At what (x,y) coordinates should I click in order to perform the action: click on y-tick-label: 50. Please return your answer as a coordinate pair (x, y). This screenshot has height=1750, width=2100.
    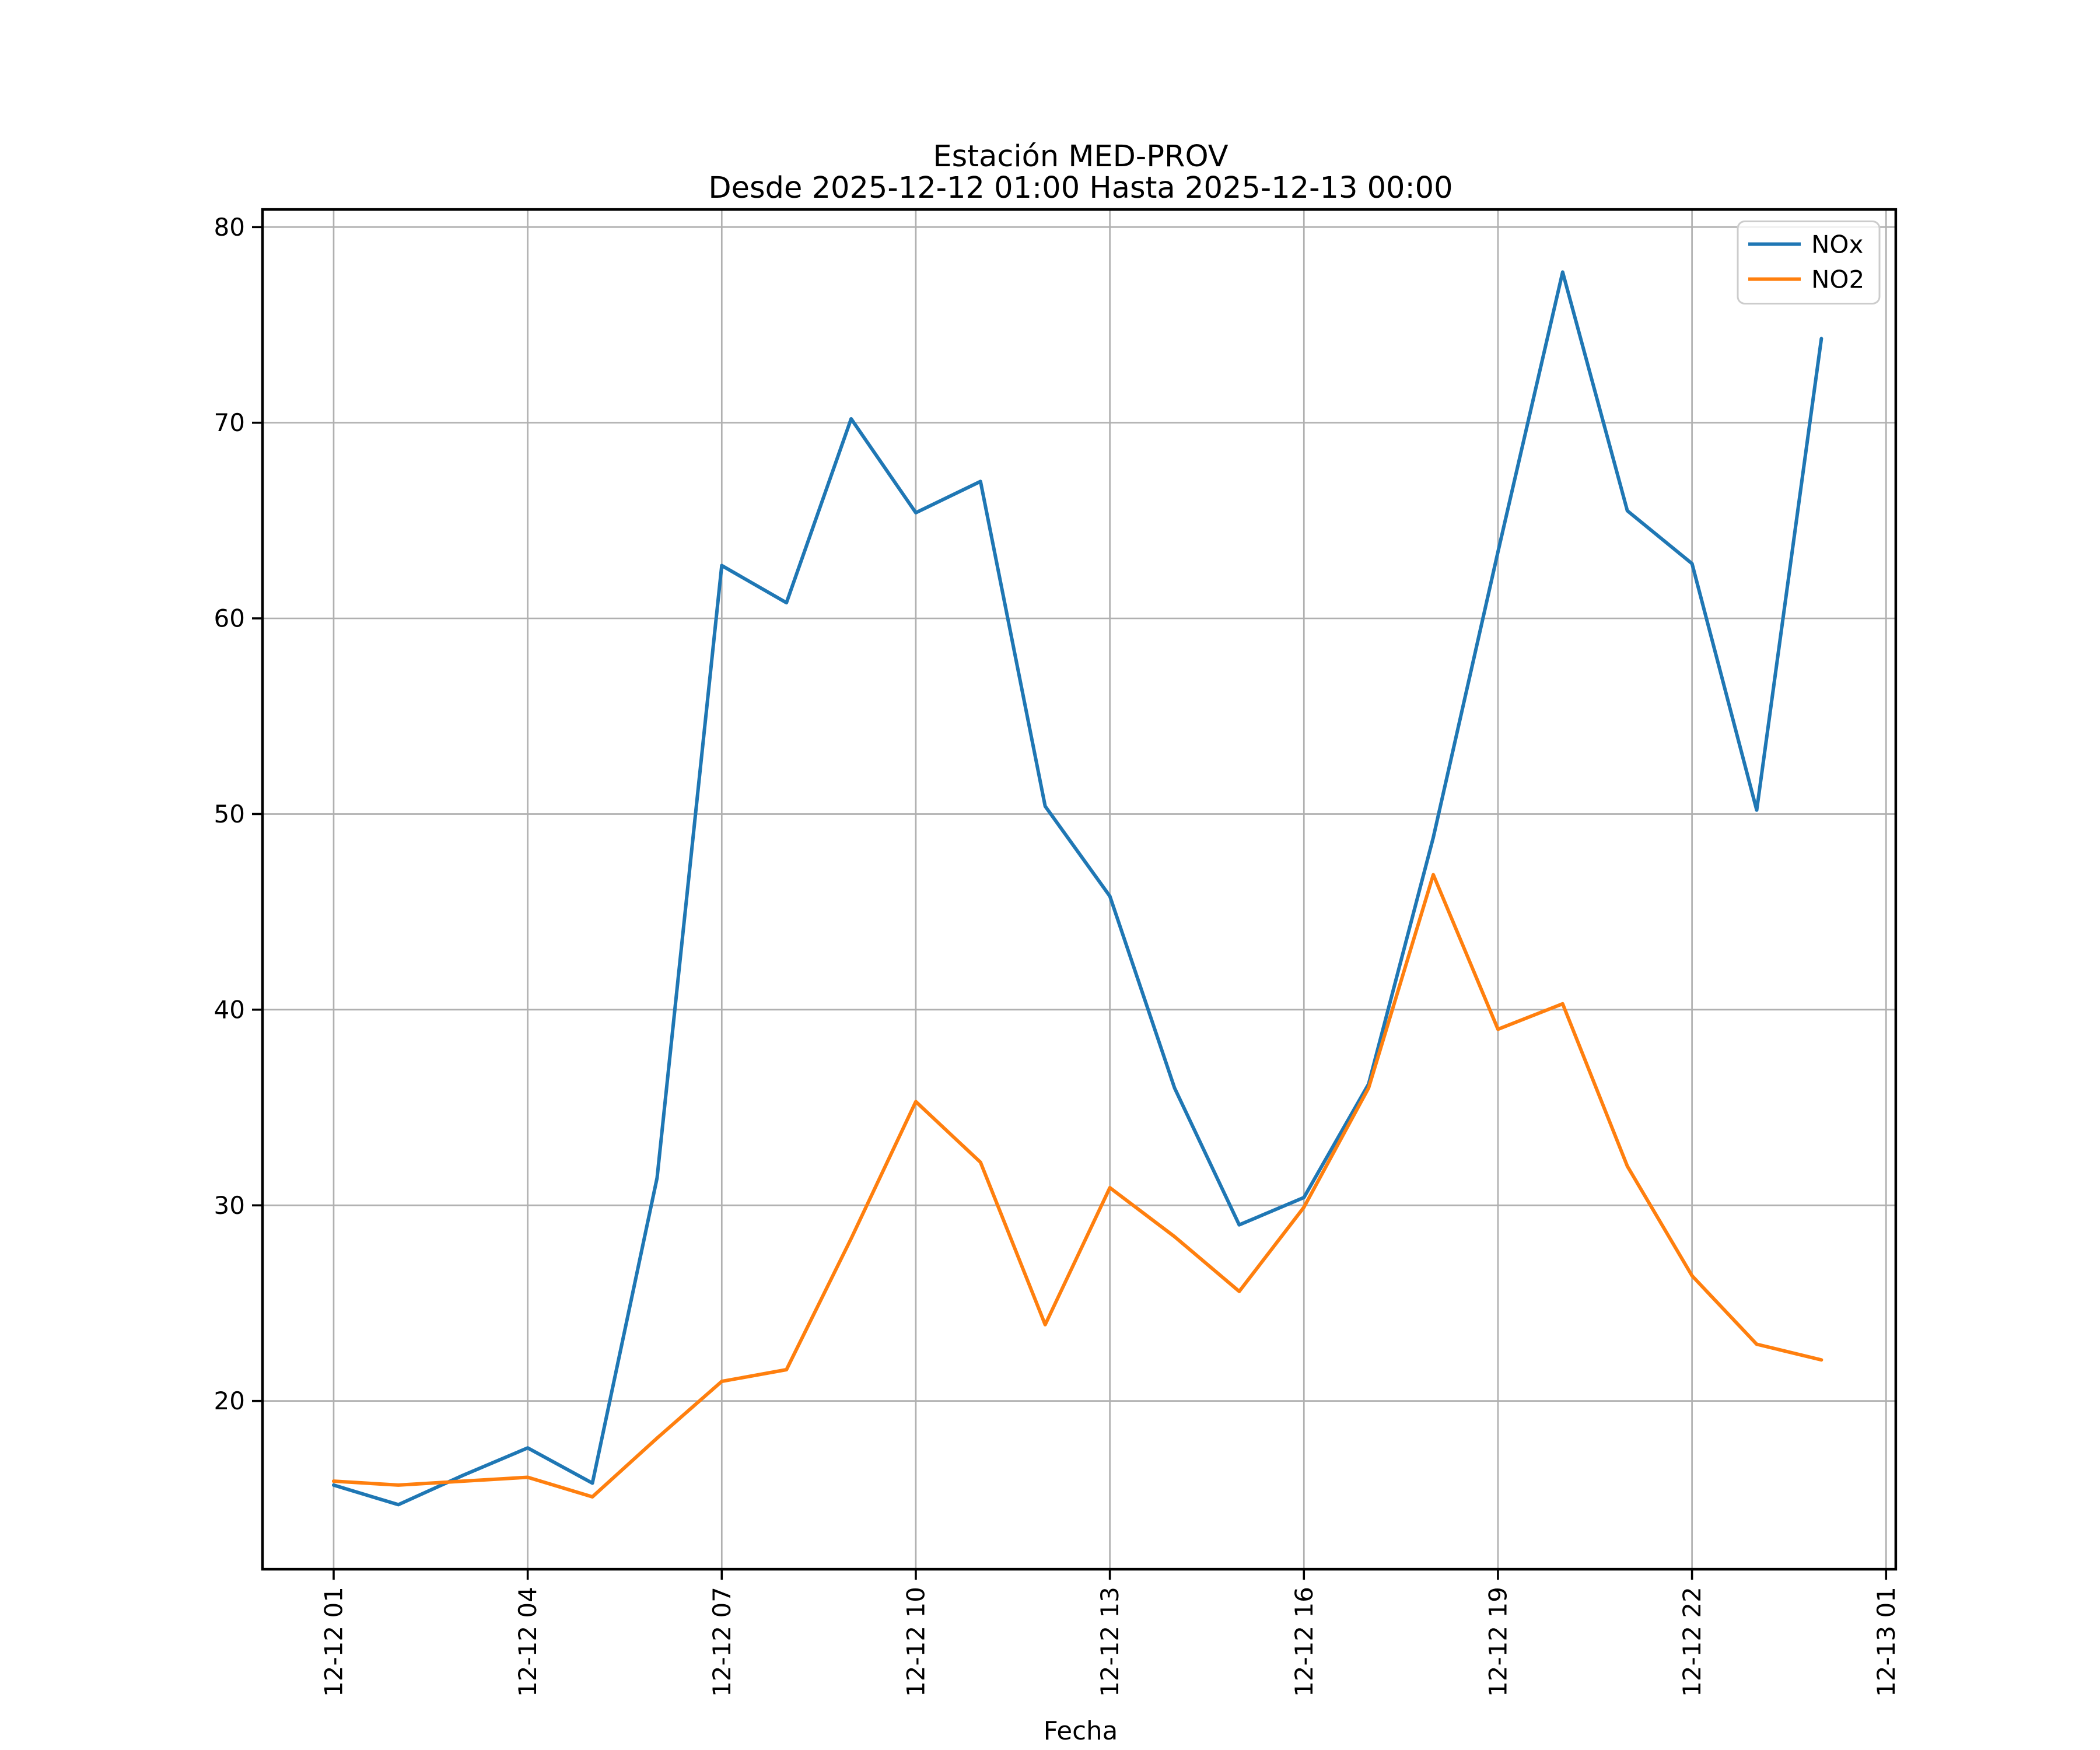
    Looking at the image, I should click on (229, 814).